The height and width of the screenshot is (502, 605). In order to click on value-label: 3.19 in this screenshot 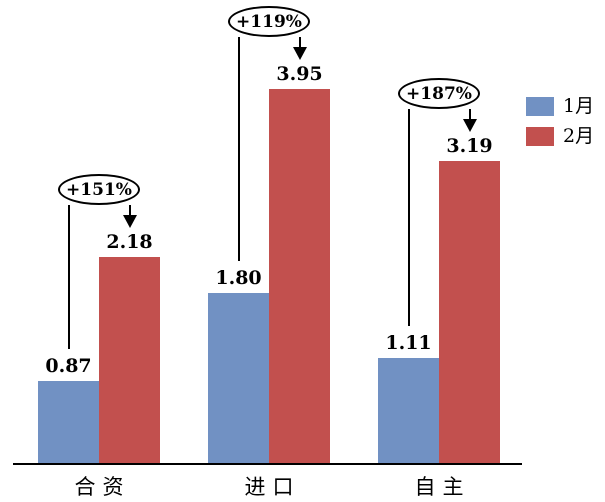, I will do `click(469, 146)`.